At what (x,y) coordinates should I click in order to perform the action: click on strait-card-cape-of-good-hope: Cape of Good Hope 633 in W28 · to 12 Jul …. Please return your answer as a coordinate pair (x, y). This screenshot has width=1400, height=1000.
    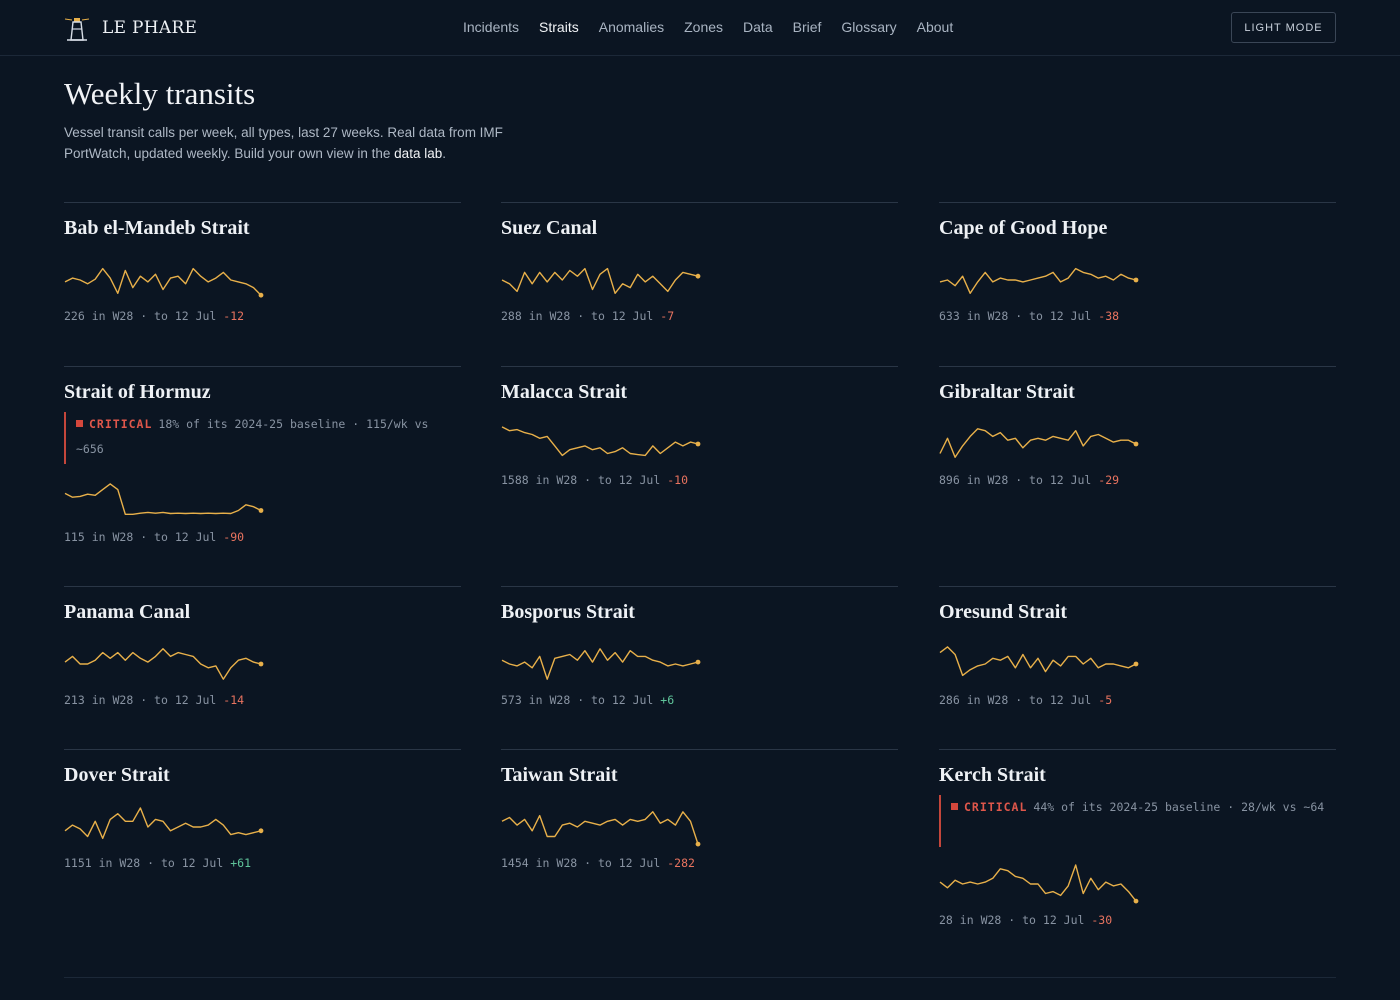
    Looking at the image, I should click on (1137, 262).